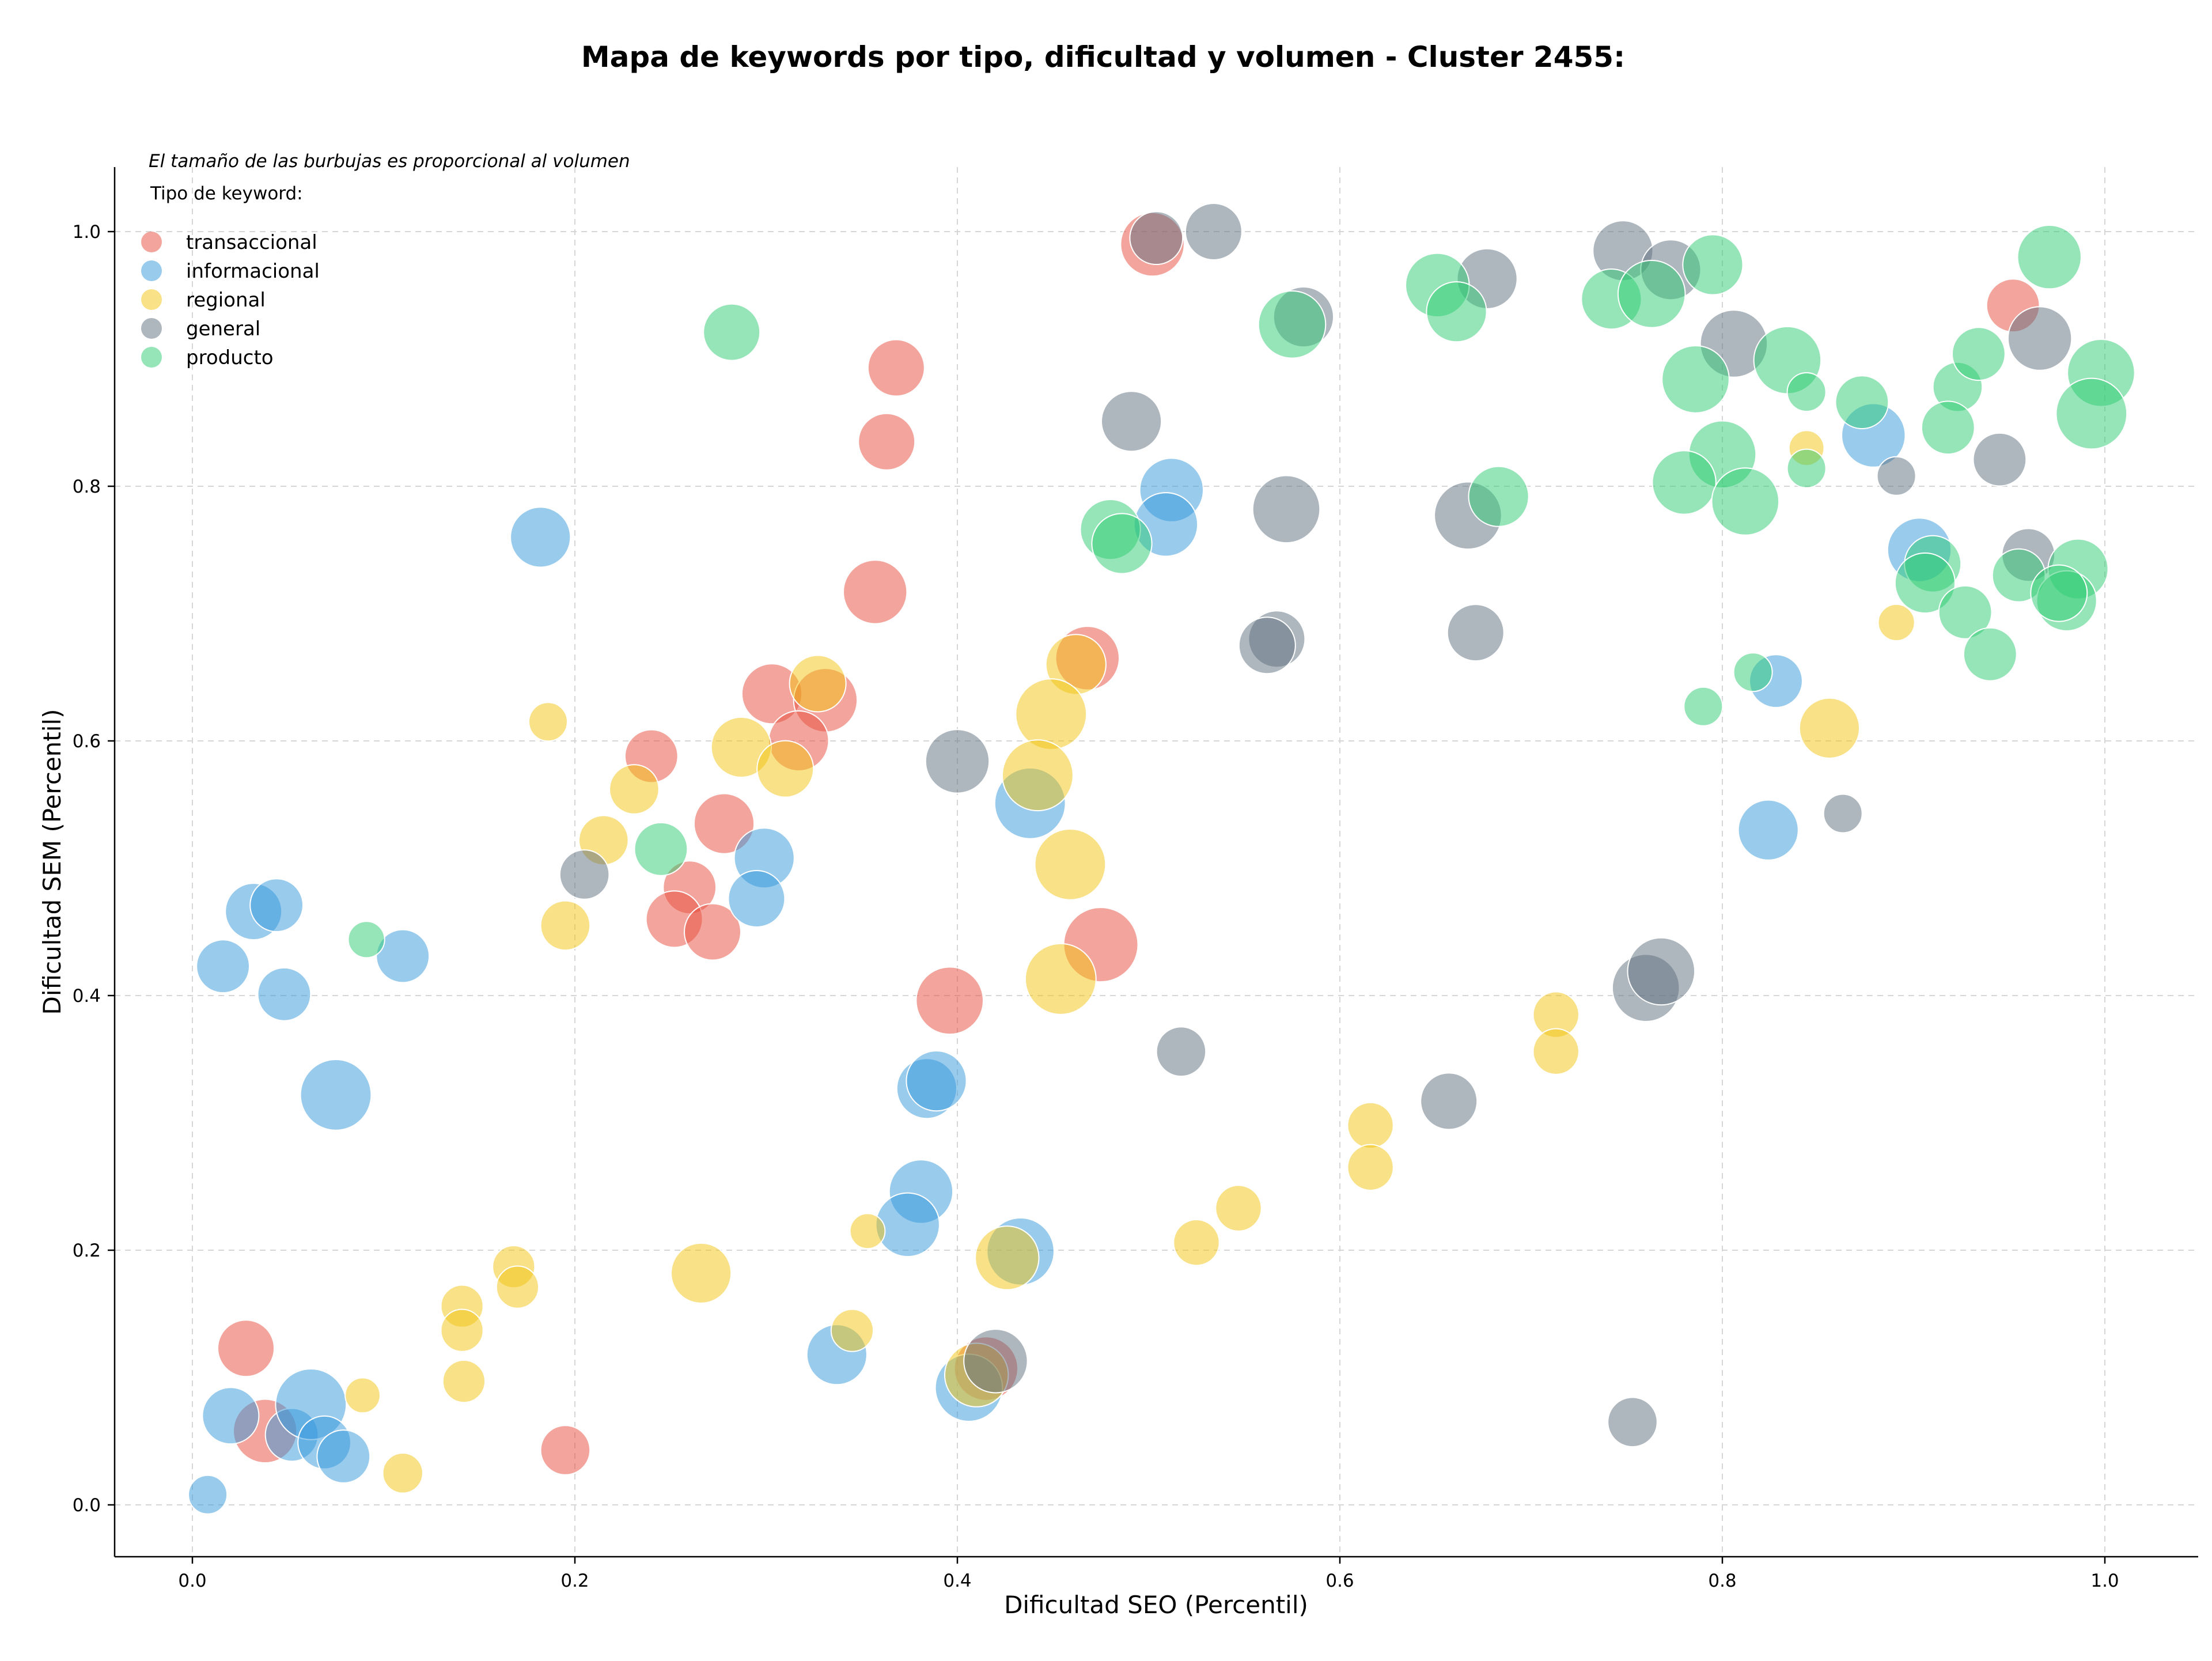 This screenshot has width=2212, height=1661. Describe the element at coordinates (151, 299) in the screenshot. I see `legend-marker-regional` at that location.